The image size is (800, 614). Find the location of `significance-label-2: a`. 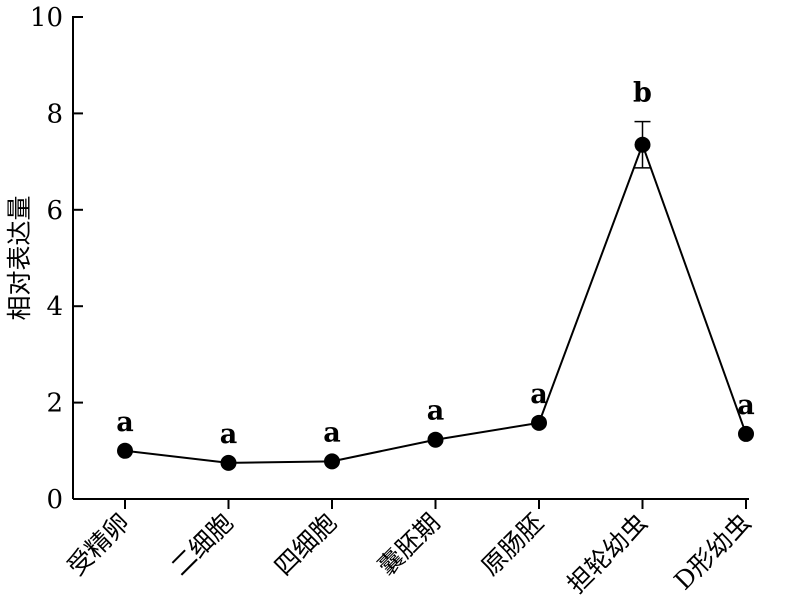

significance-label-2: a is located at coordinates (332, 432).